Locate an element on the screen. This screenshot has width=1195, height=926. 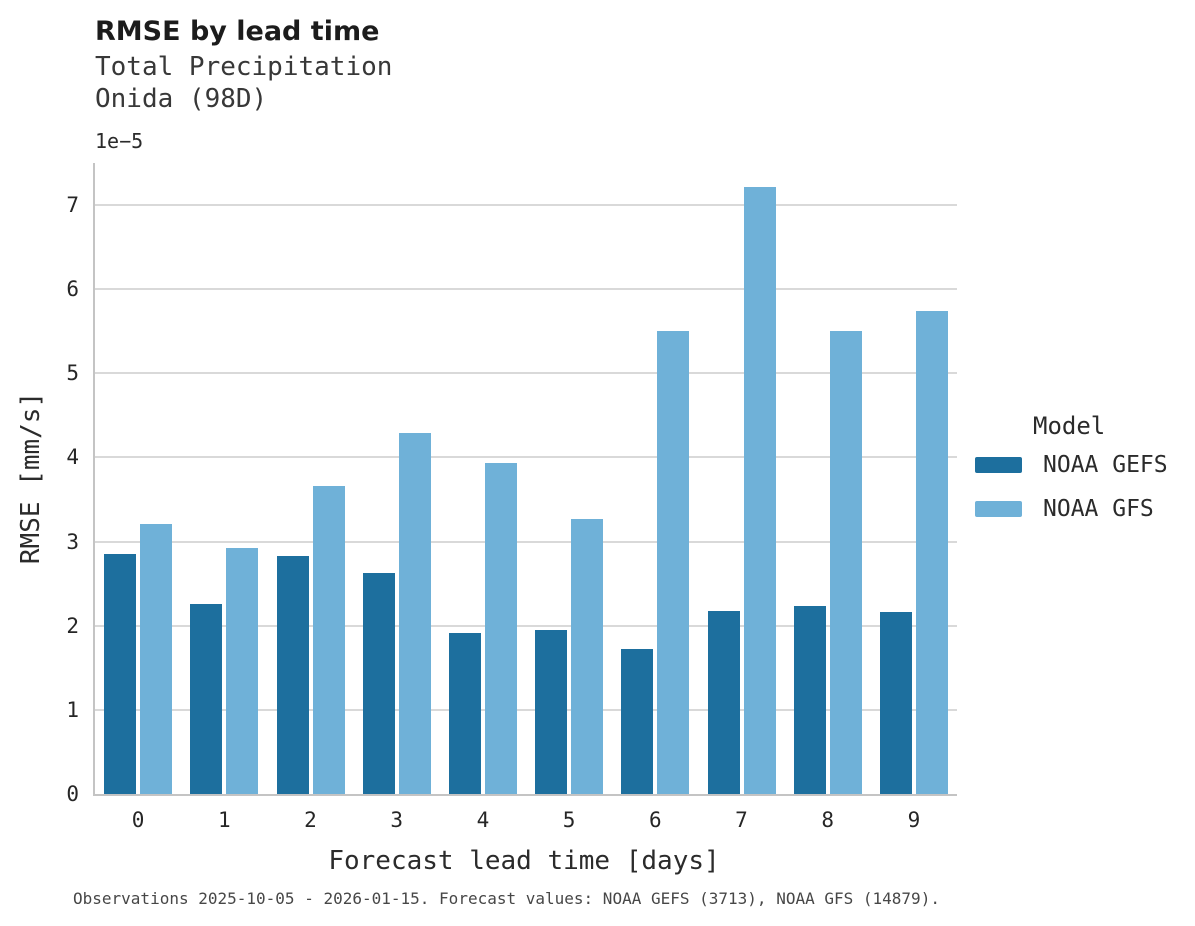
legend-swatch-noaa-gfs is located at coordinates (998, 509).